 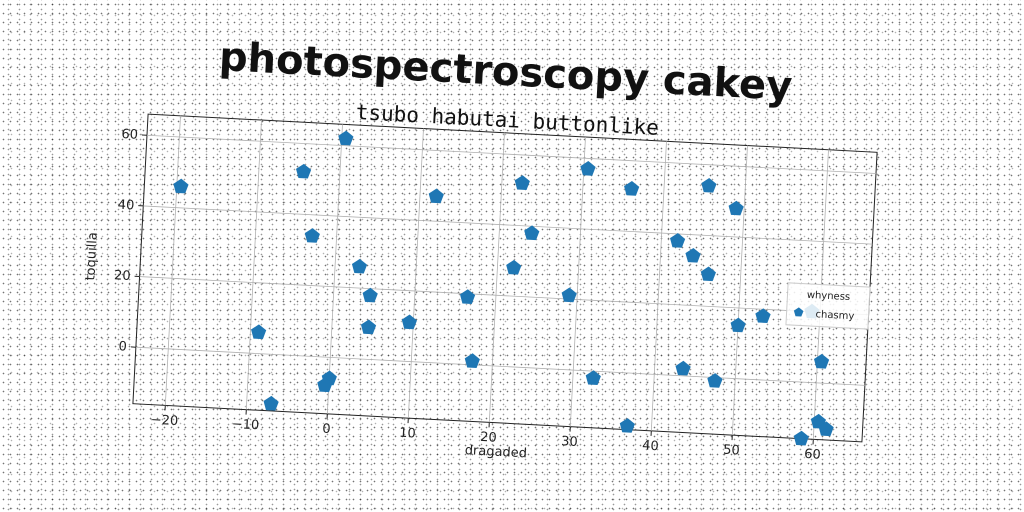 What do you see at coordinates (92, 256) in the screenshot?
I see `y-axis-label: toquilla` at bounding box center [92, 256].